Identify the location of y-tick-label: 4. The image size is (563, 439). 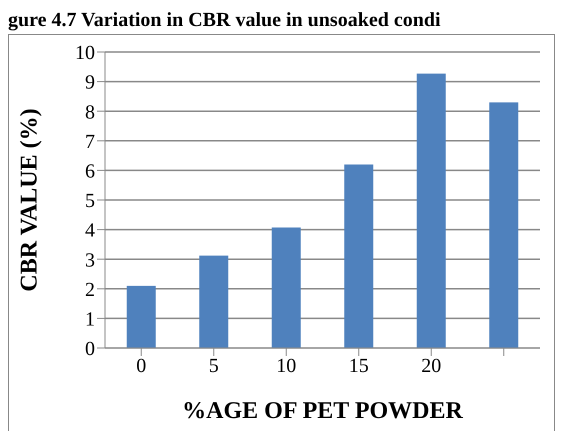
(90, 231).